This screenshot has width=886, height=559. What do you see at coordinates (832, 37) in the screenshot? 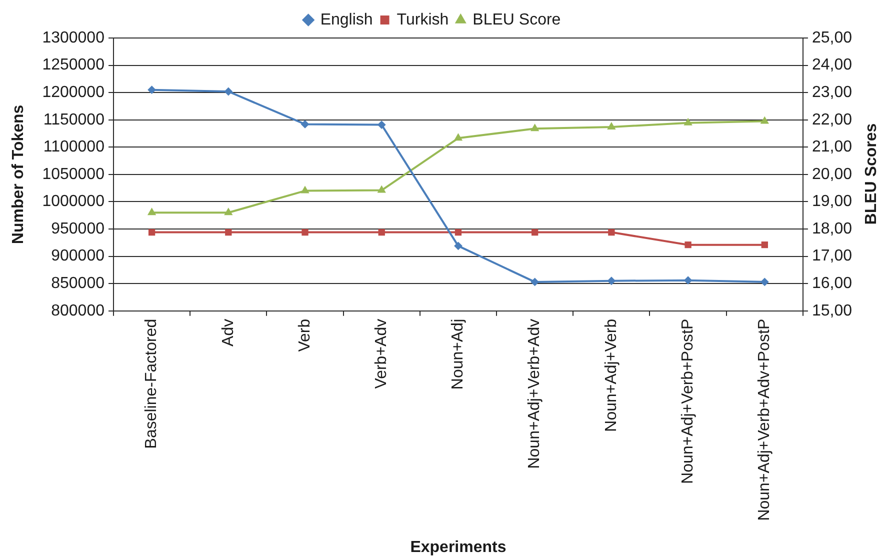
I see `y2-tick-label: 25,00` at bounding box center [832, 37].